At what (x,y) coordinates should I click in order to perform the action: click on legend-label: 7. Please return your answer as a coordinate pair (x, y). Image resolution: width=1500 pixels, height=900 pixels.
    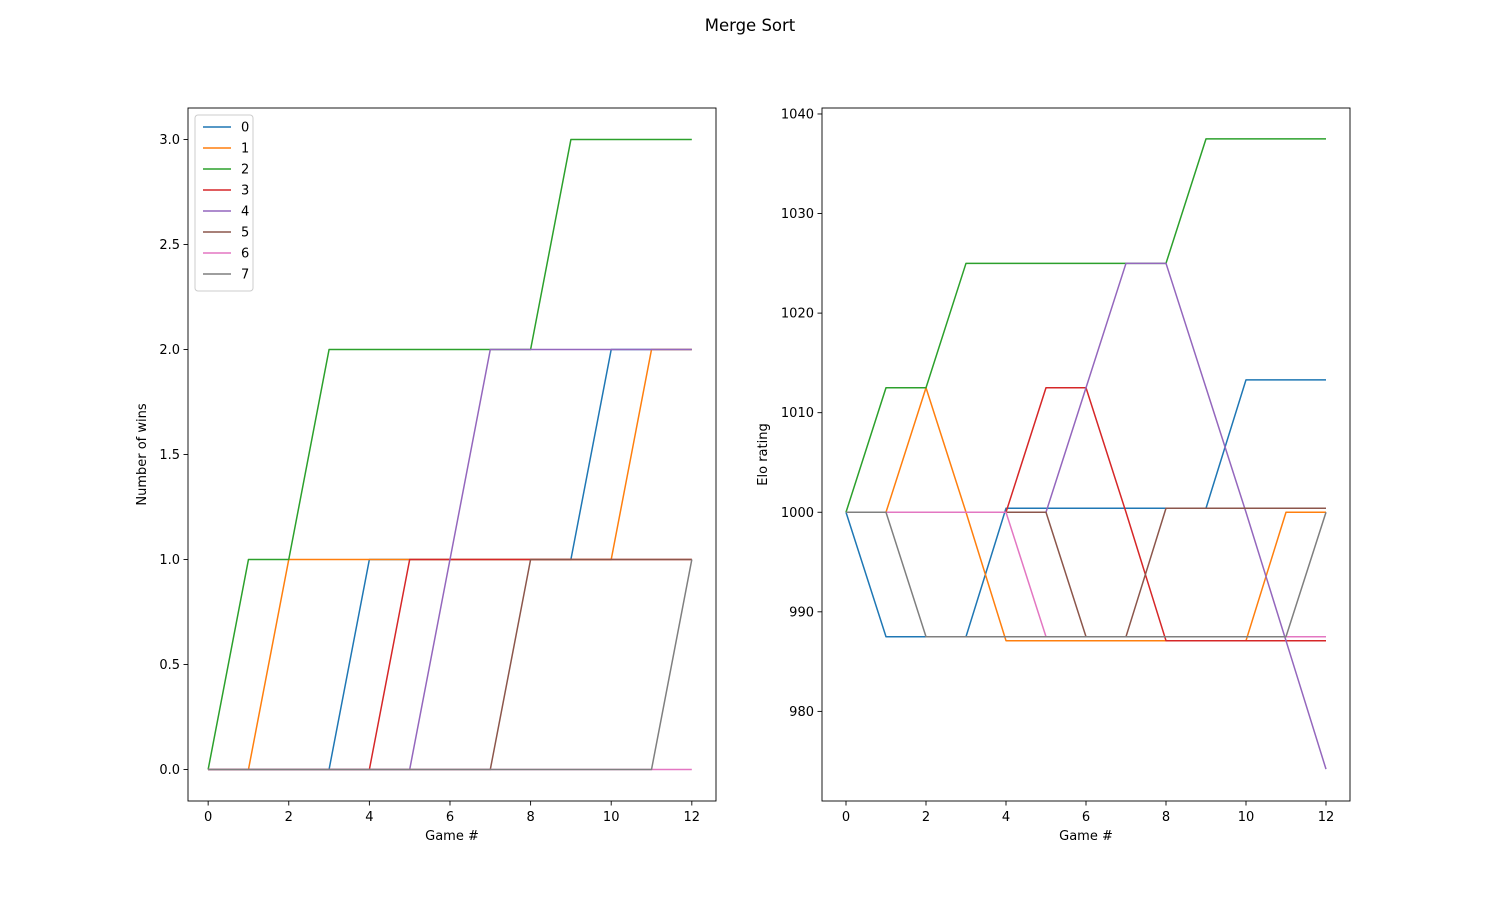
    Looking at the image, I should click on (245, 275).